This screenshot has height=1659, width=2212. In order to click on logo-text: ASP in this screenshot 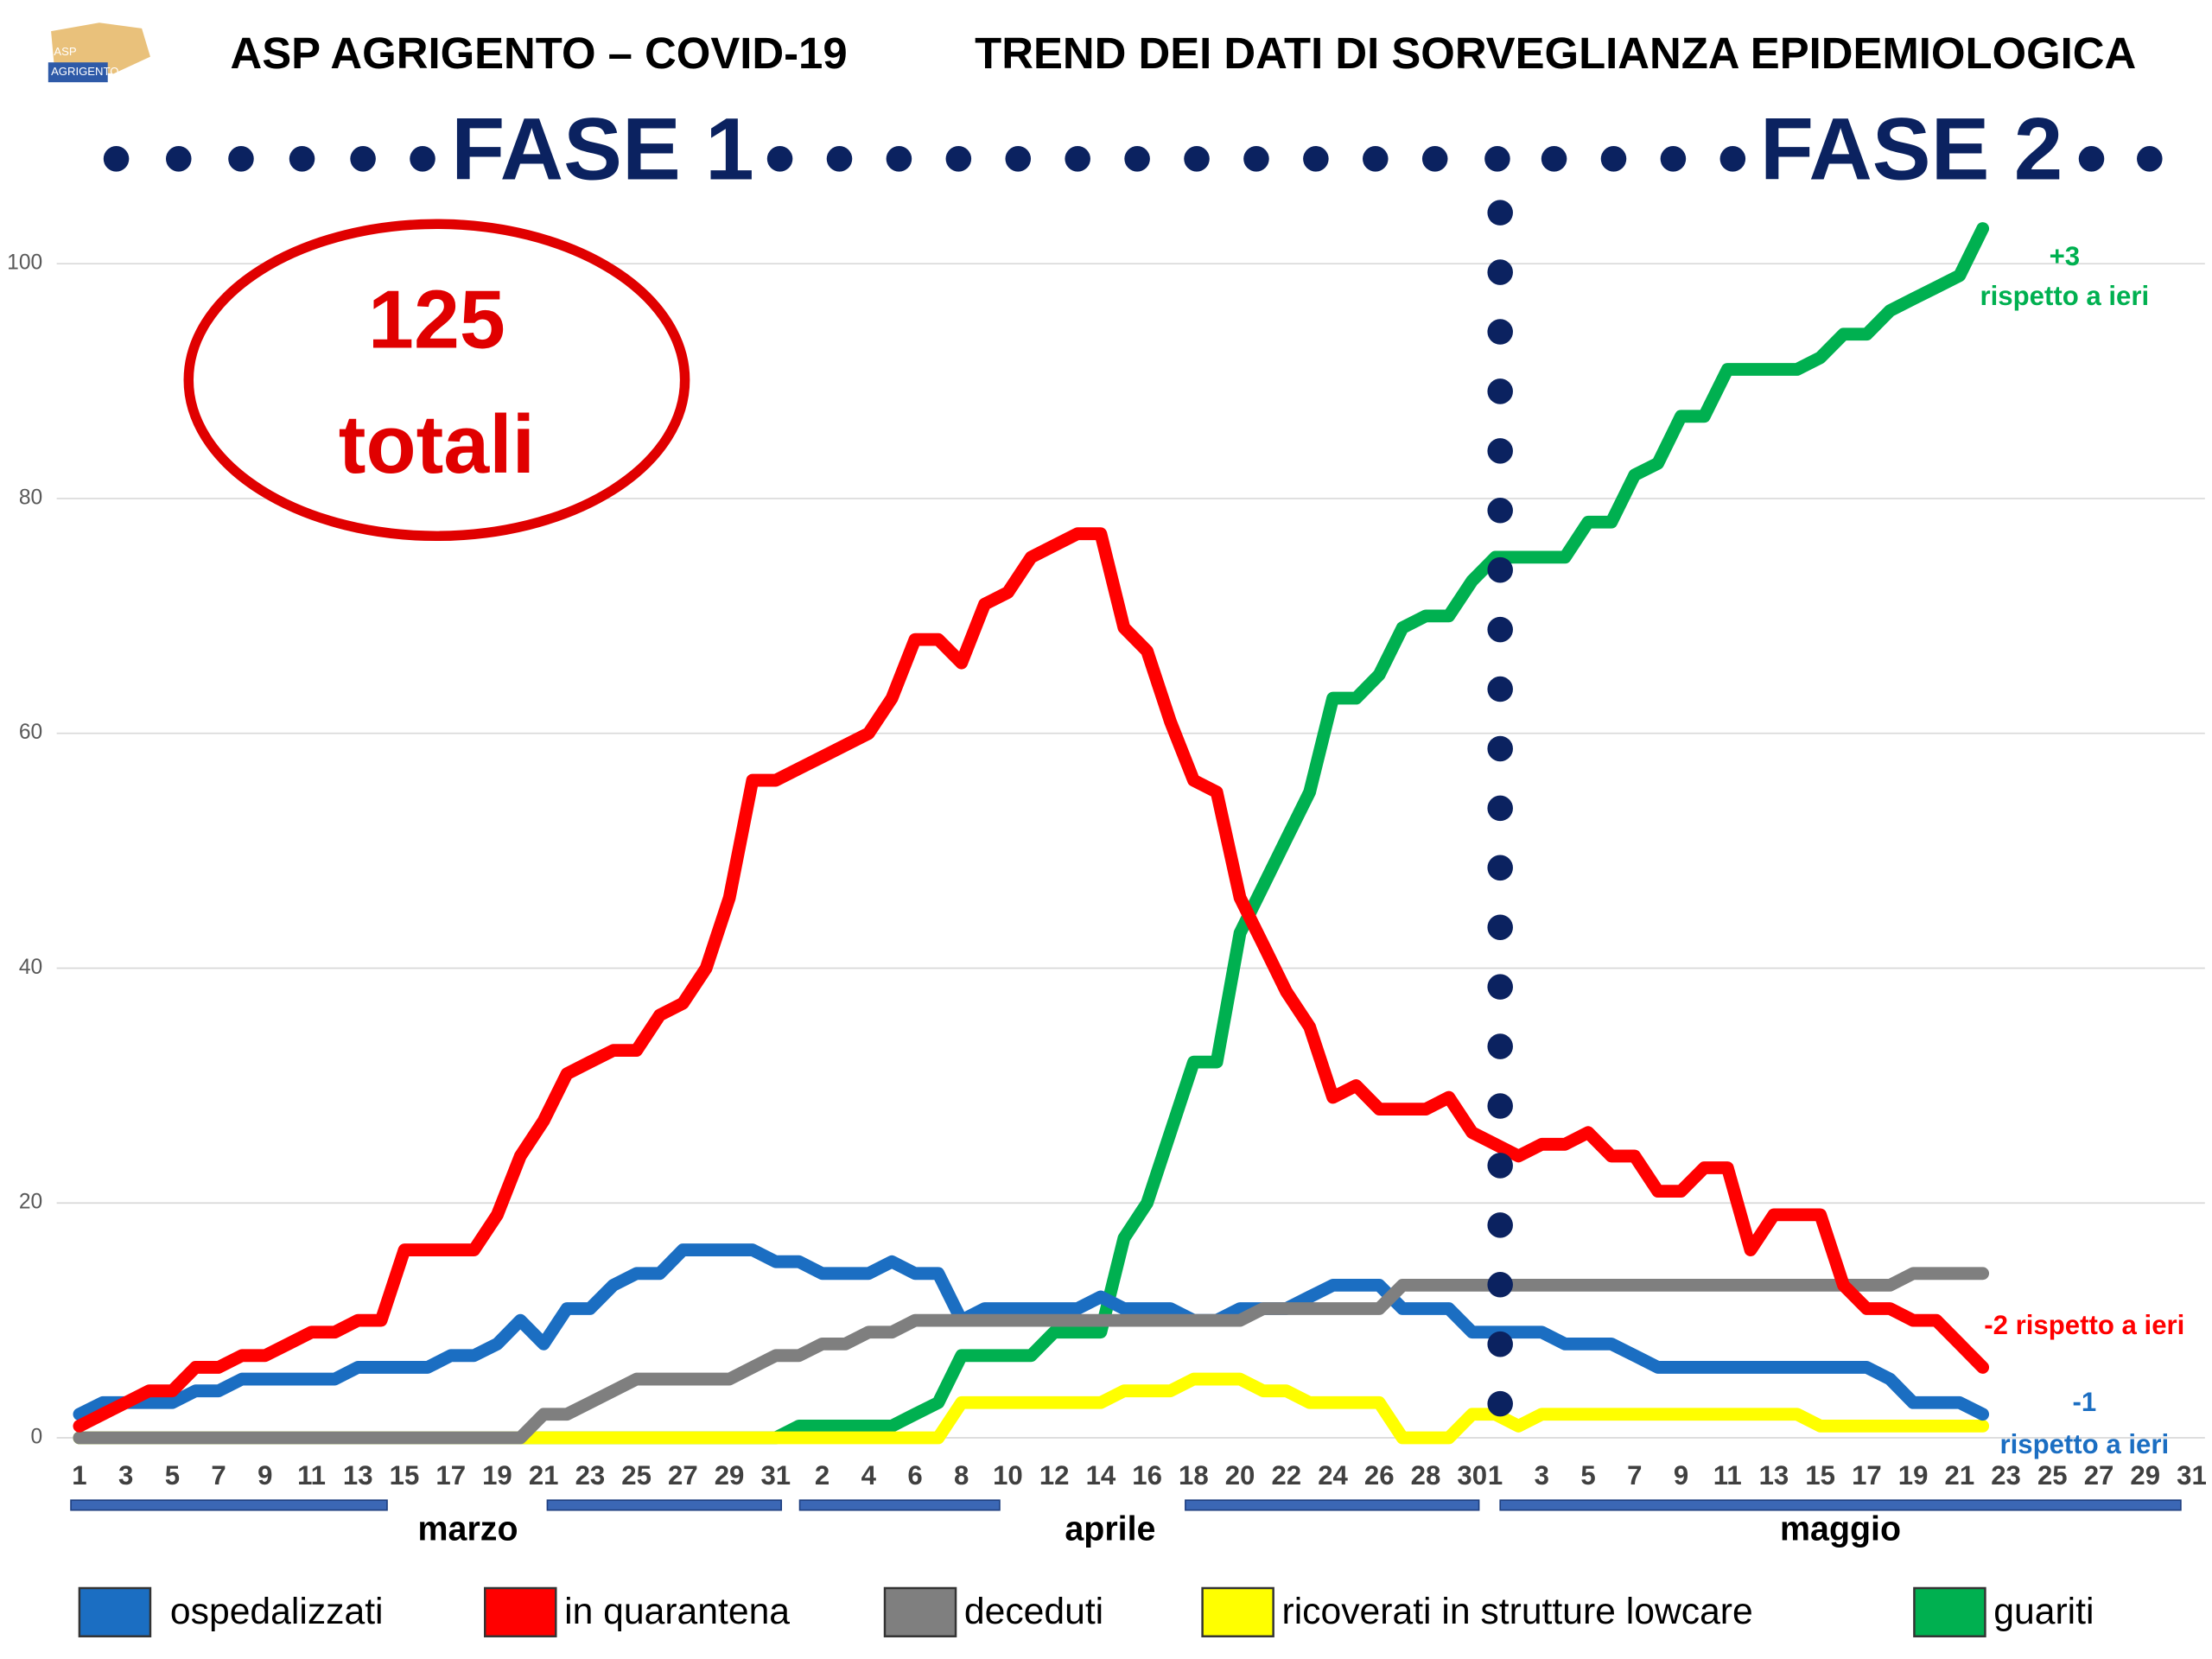, I will do `click(65, 51)`.